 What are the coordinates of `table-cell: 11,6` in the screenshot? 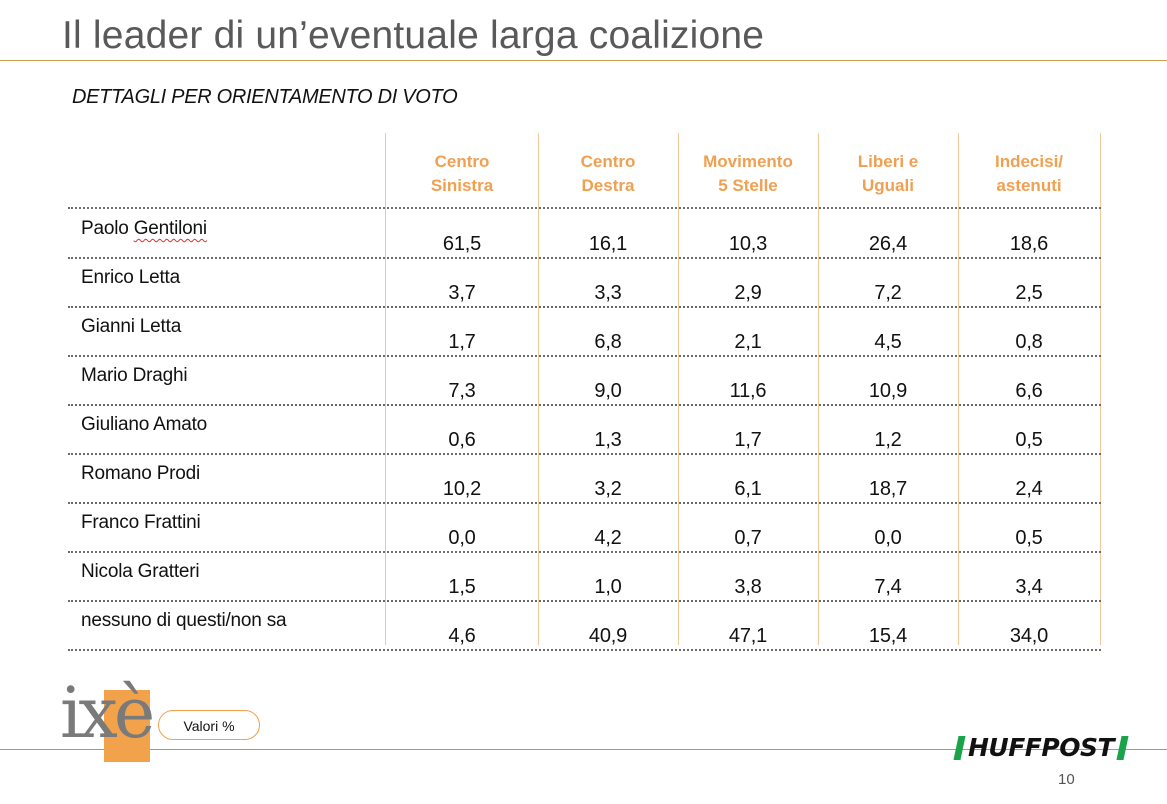 It's located at (748, 391).